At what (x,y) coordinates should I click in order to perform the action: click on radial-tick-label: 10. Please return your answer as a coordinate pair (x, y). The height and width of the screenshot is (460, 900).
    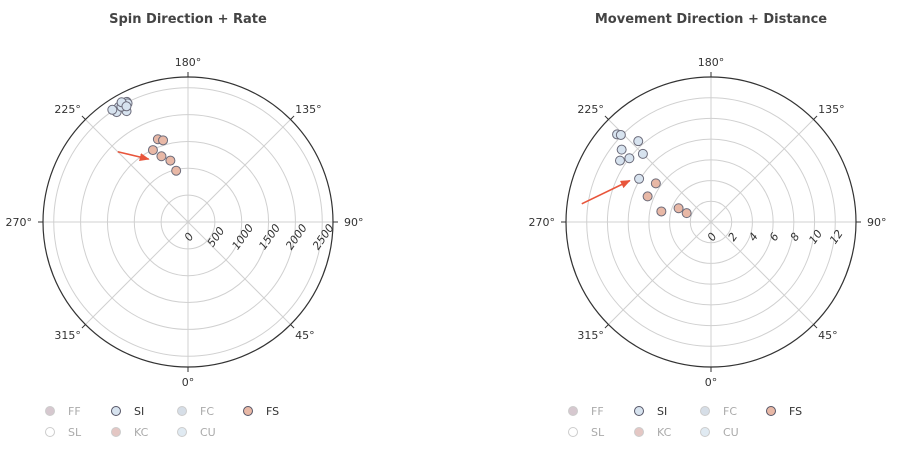
    Looking at the image, I should click on (815, 237).